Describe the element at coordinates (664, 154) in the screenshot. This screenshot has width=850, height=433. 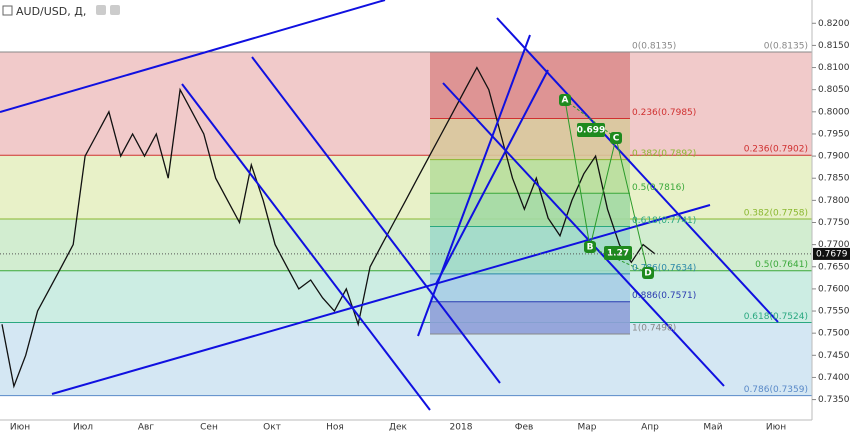
I see `fib-label: 0.382(0.7892)` at that location.